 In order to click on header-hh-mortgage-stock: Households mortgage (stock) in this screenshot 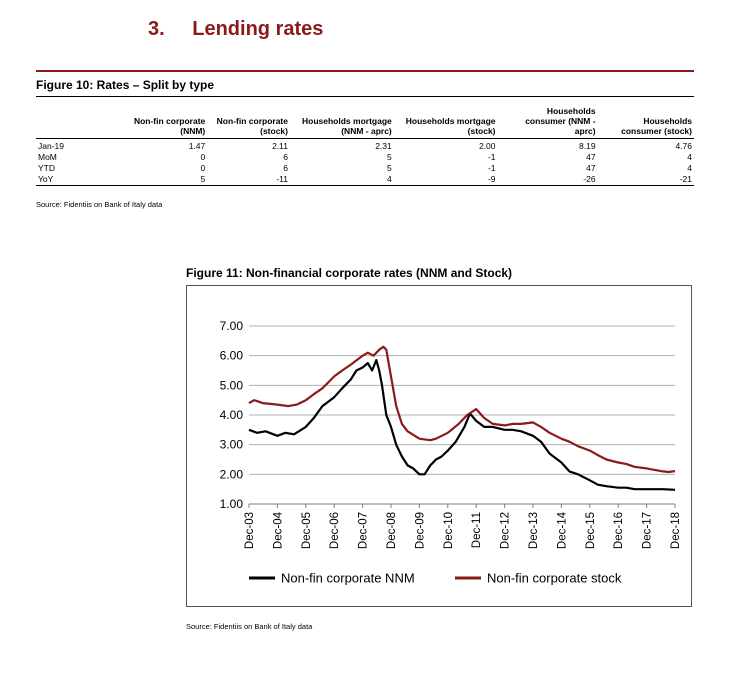, I will do `click(446, 122)`.